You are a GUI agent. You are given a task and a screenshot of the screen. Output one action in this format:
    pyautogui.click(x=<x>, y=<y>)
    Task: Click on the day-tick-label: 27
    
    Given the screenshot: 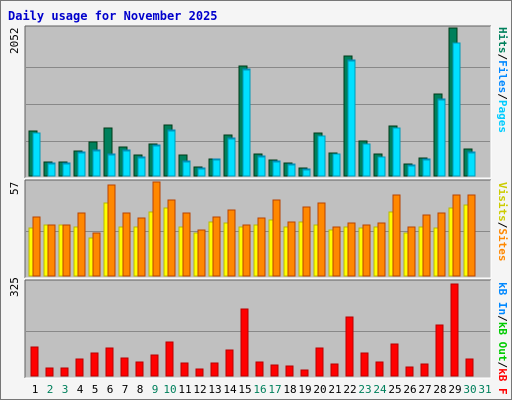 What is the action you would take?
    pyautogui.click(x=424, y=389)
    